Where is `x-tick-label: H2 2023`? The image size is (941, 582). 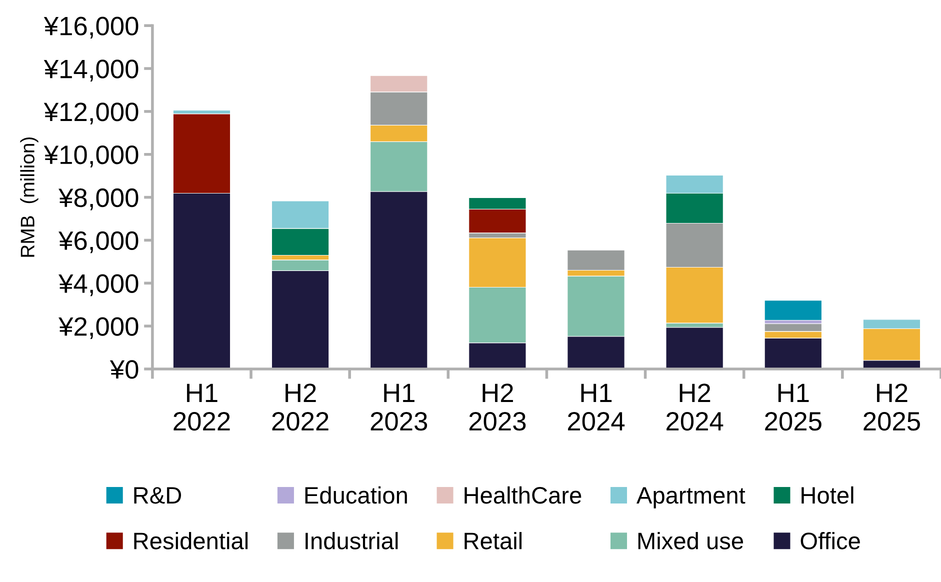 x-tick-label: H2 2023 is located at coordinates (497, 407).